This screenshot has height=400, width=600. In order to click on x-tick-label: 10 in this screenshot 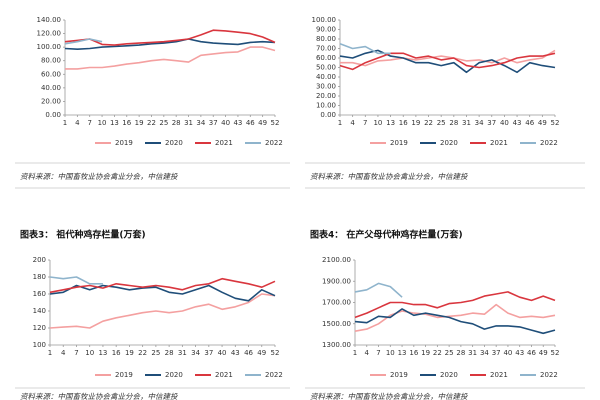, I will do `click(390, 353)`.